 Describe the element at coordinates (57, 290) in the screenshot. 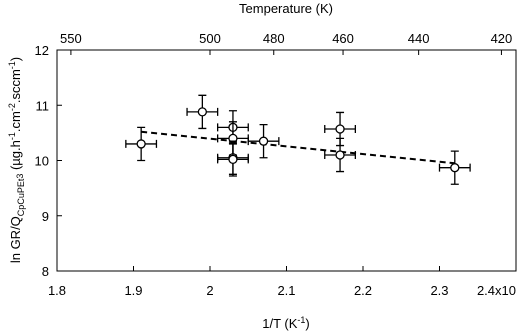

I see `x-tick-label: 1.8` at that location.